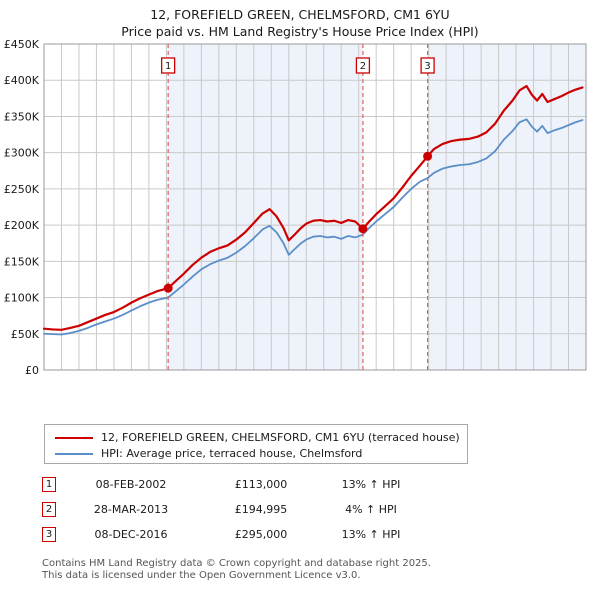 This screenshot has height=590, width=600. I want to click on transaction-price: £113,000, so click(261, 484).